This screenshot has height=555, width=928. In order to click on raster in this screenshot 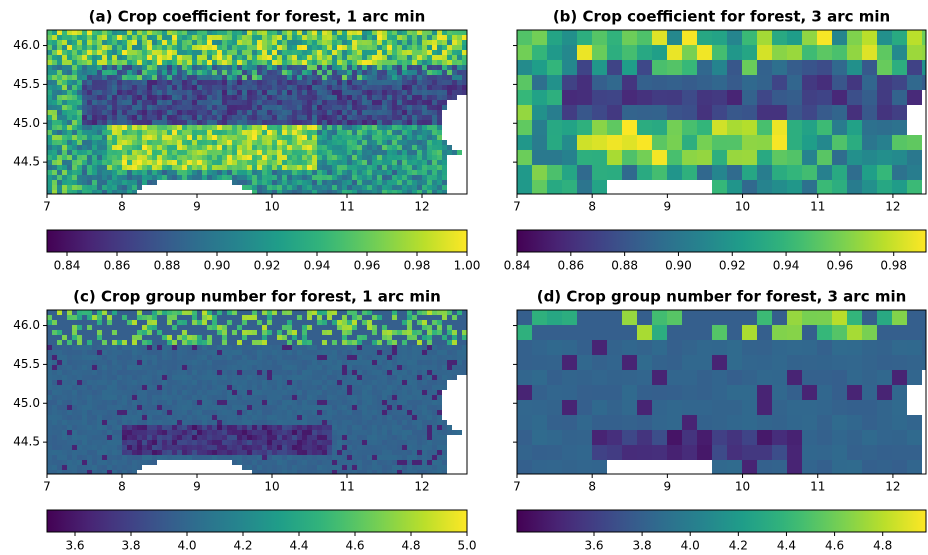, I will do `click(257, 112)`.